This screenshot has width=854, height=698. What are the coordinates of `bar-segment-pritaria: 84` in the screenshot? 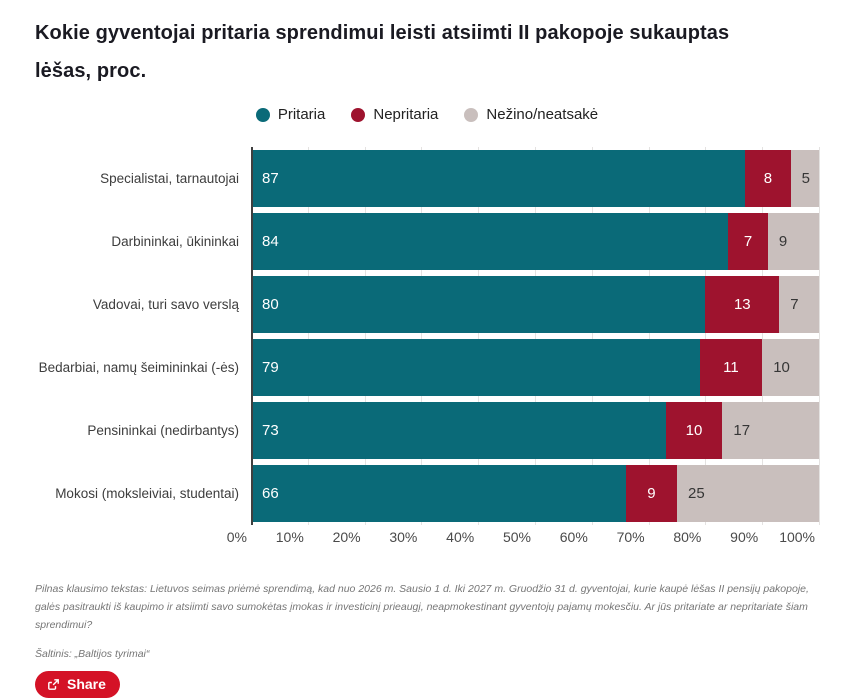 It's located at (490, 241).